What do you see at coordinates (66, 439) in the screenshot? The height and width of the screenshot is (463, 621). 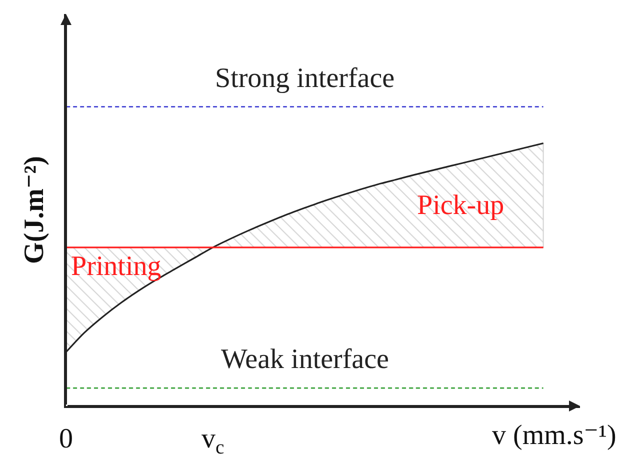 I see `x-tick-label: 0` at bounding box center [66, 439].